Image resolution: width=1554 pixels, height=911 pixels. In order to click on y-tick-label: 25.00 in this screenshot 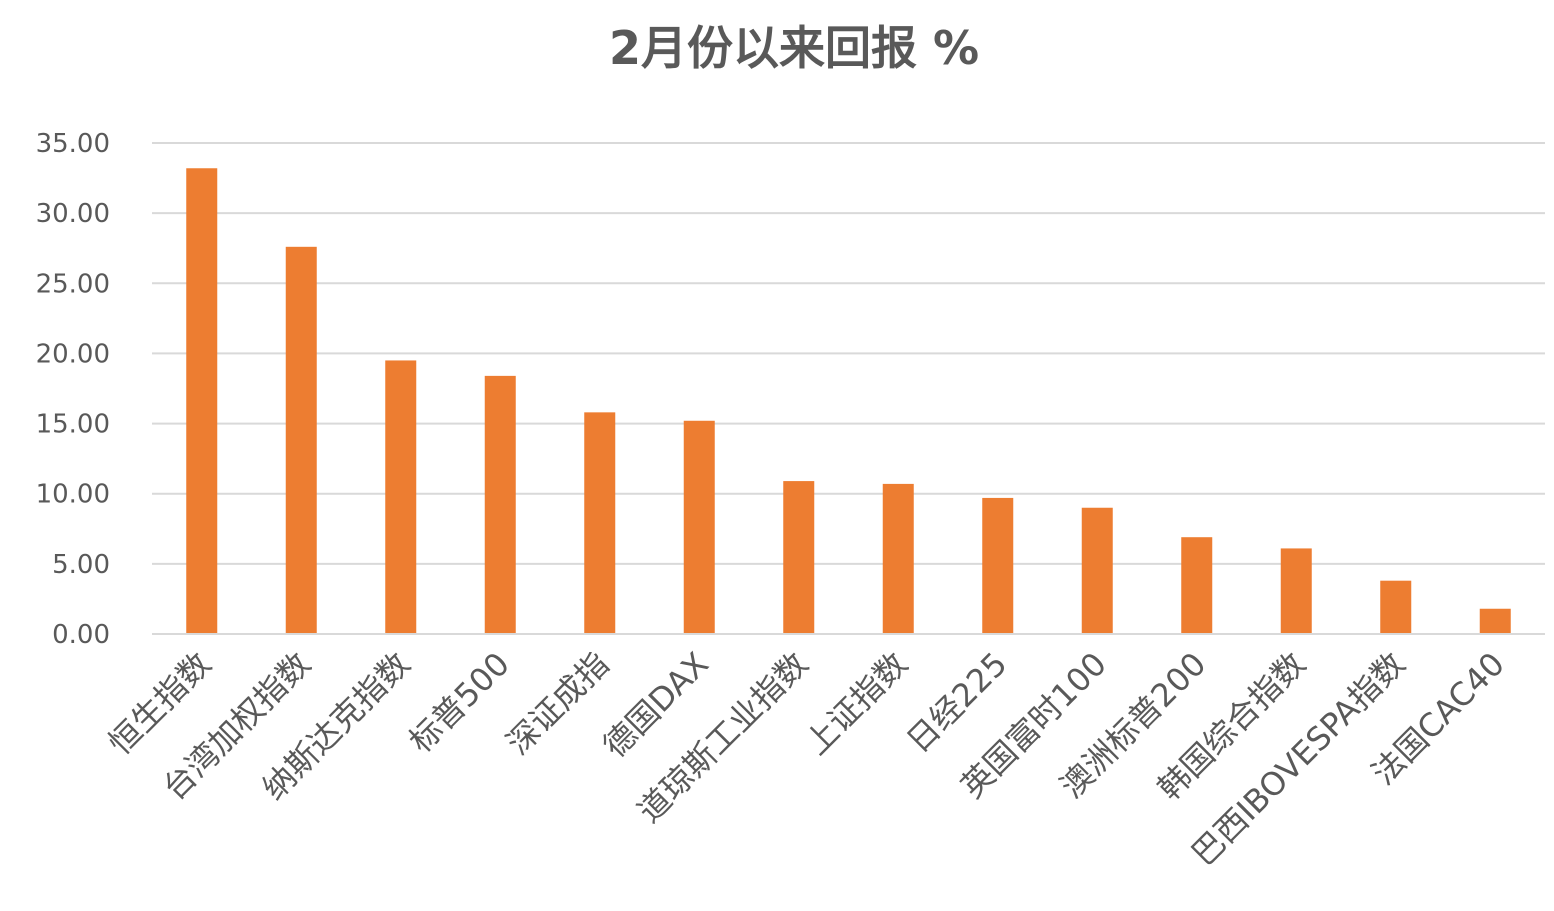, I will do `click(73, 284)`.